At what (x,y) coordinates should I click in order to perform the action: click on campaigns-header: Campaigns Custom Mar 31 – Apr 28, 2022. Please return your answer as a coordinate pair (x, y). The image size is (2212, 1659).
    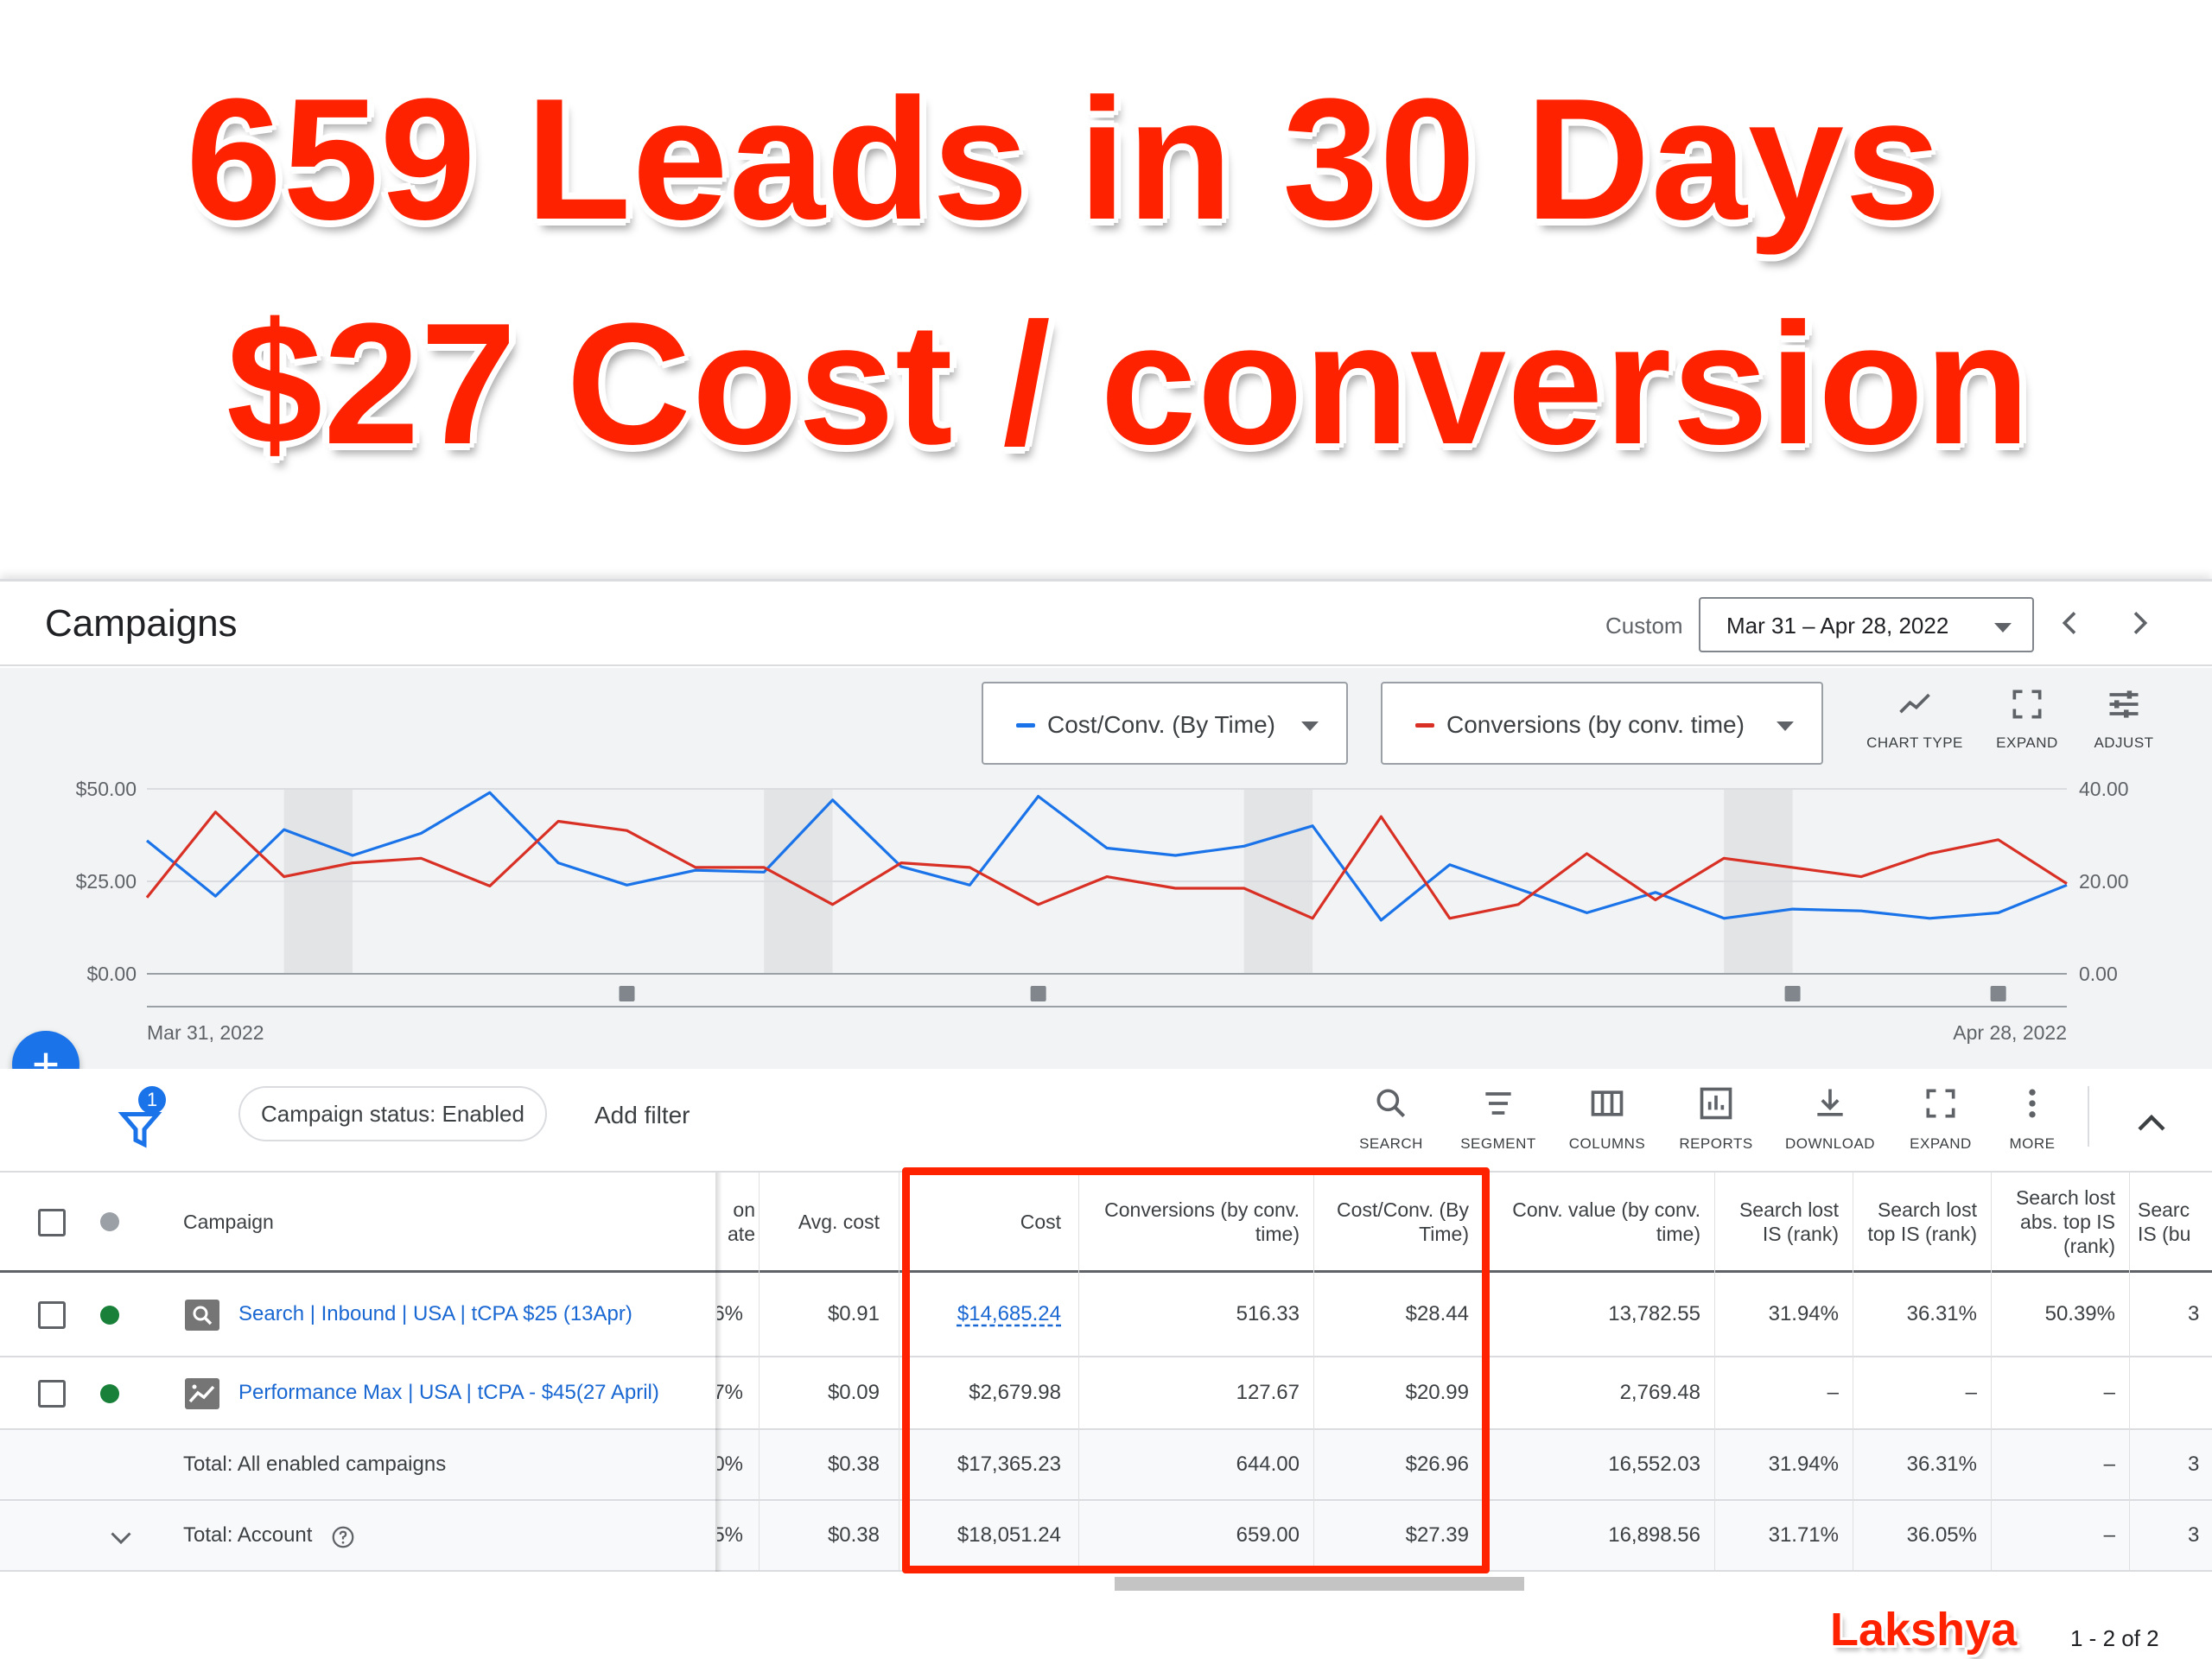
    Looking at the image, I should click on (1106, 624).